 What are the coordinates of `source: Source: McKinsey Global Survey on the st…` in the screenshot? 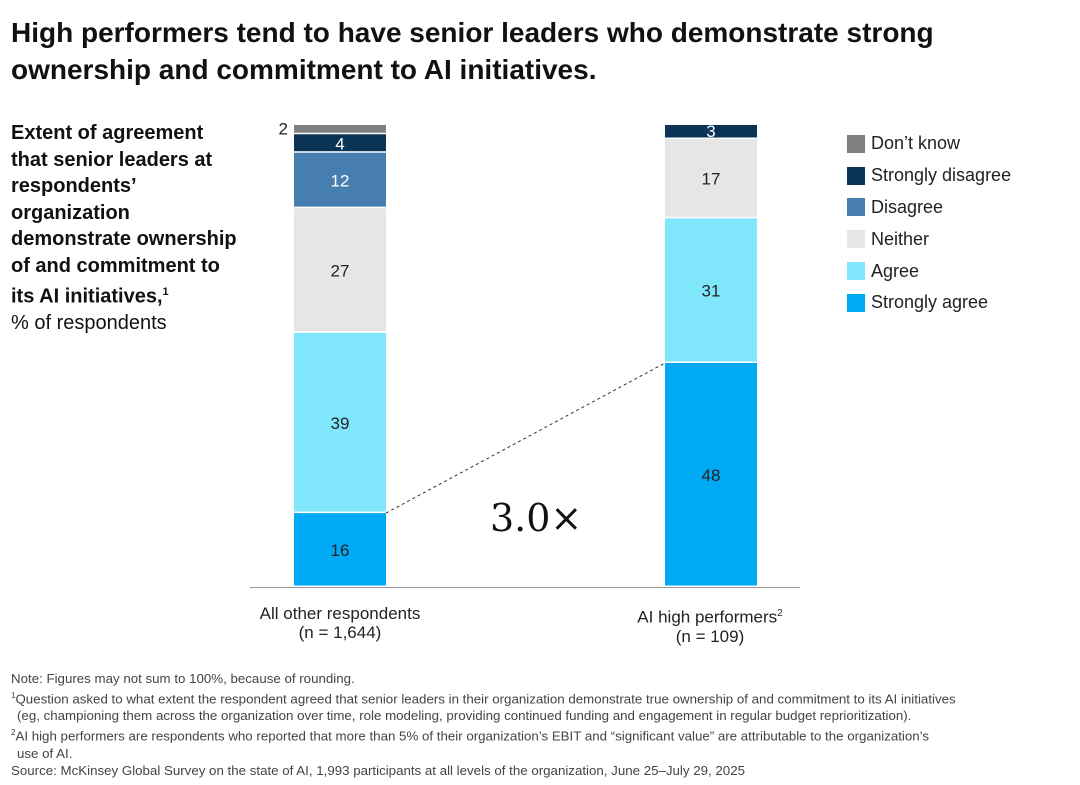 It's located at (378, 770).